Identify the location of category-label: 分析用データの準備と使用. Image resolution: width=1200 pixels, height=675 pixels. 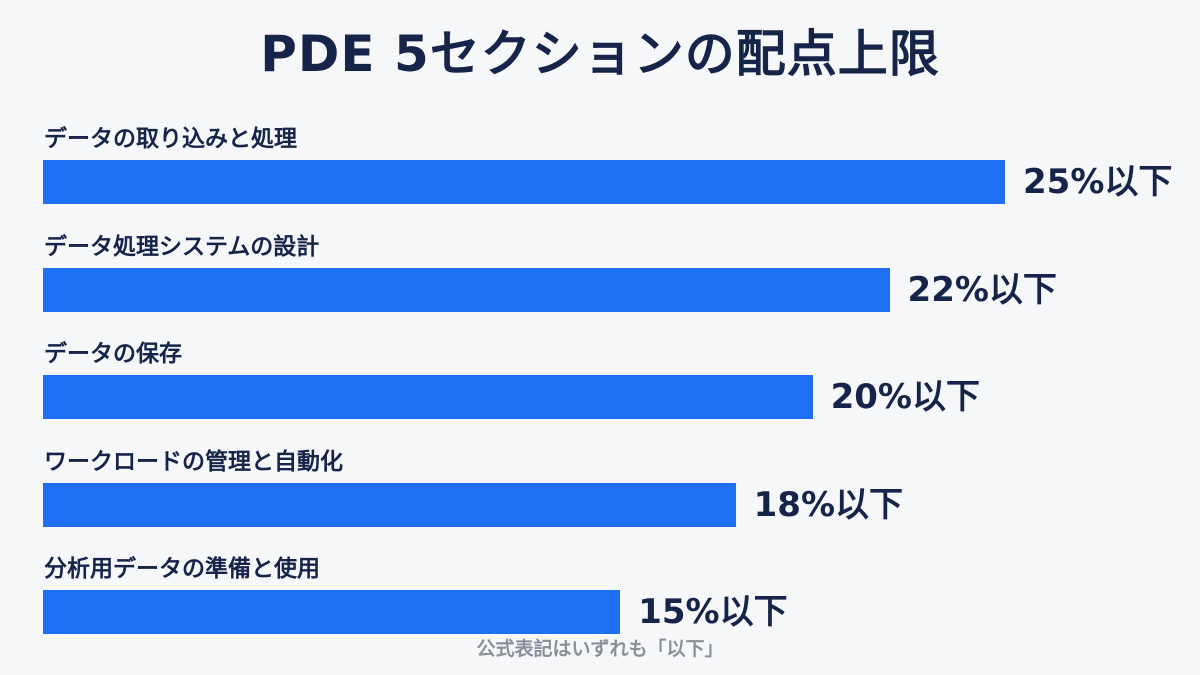
(182, 569).